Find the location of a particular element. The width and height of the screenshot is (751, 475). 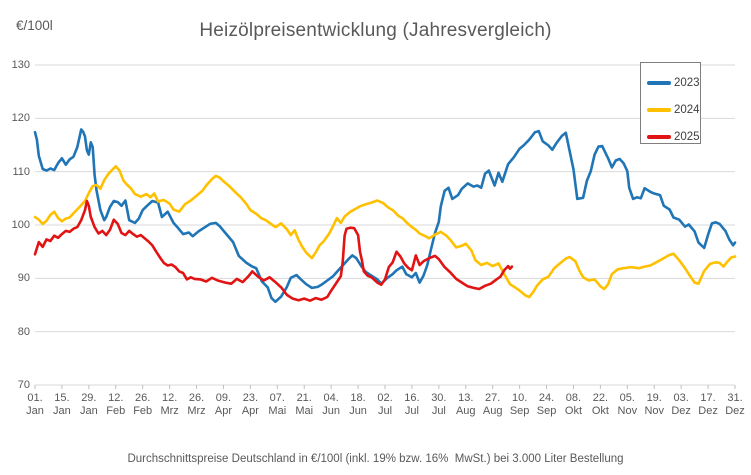

legend-swatch-2025-line is located at coordinates (659, 136).